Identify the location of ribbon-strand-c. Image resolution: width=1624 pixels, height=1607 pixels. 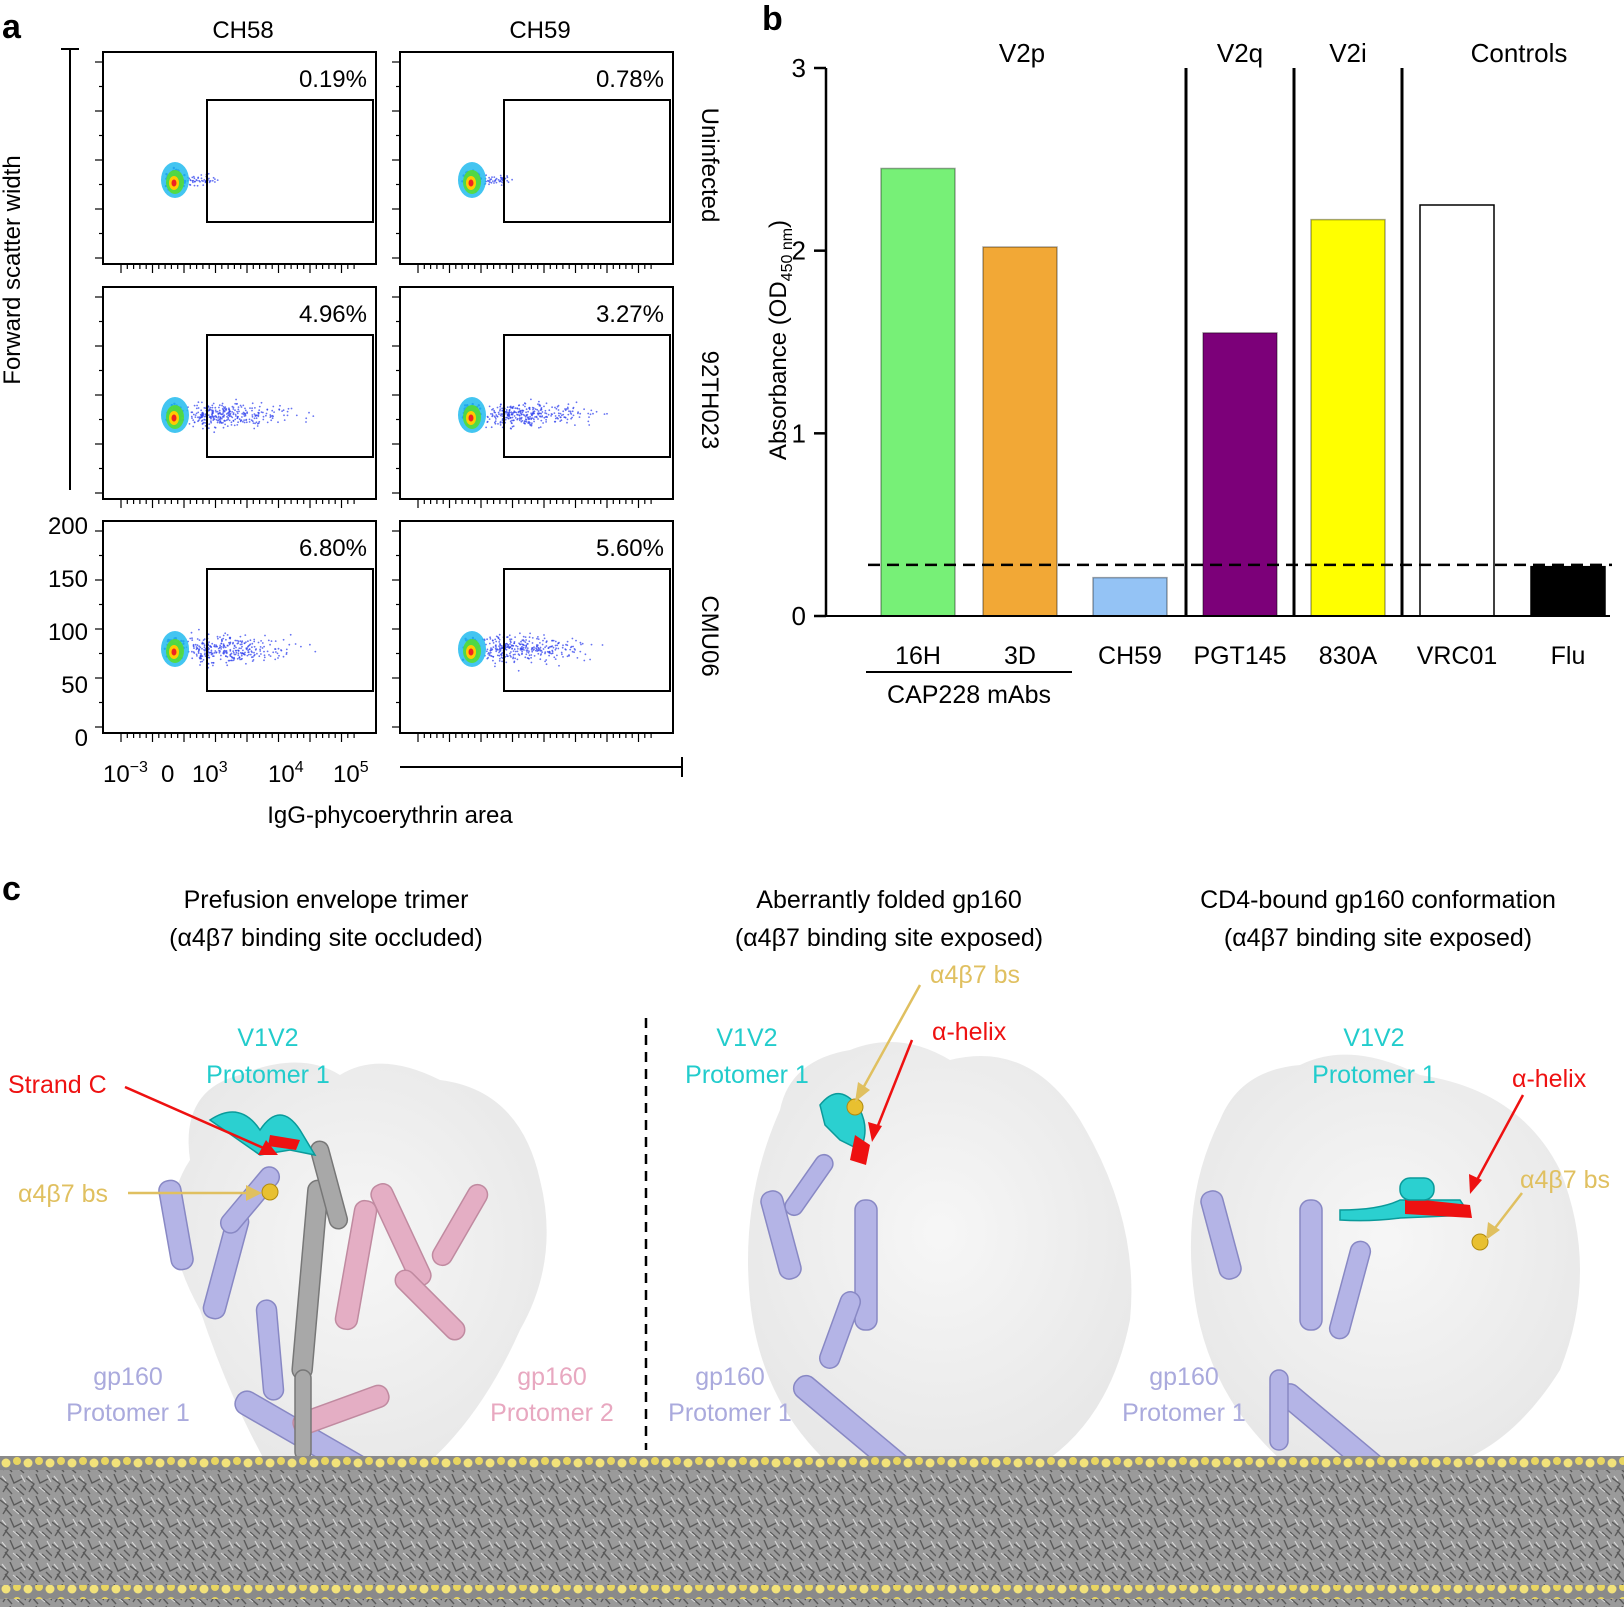
(284, 1142).